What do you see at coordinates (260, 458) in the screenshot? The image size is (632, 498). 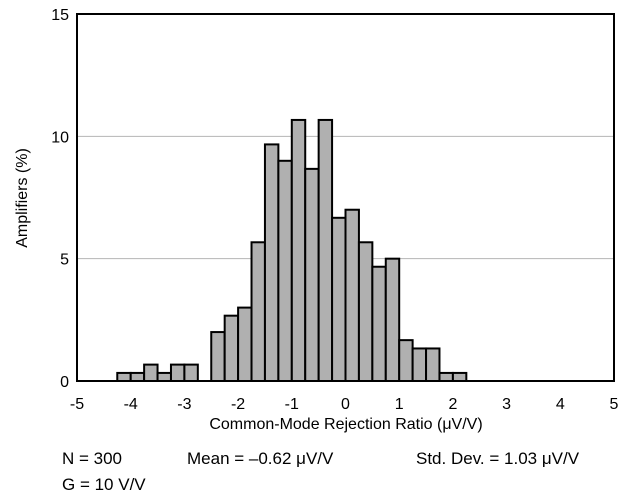 I see `mean-note: Mean = –0.62 μV/V` at bounding box center [260, 458].